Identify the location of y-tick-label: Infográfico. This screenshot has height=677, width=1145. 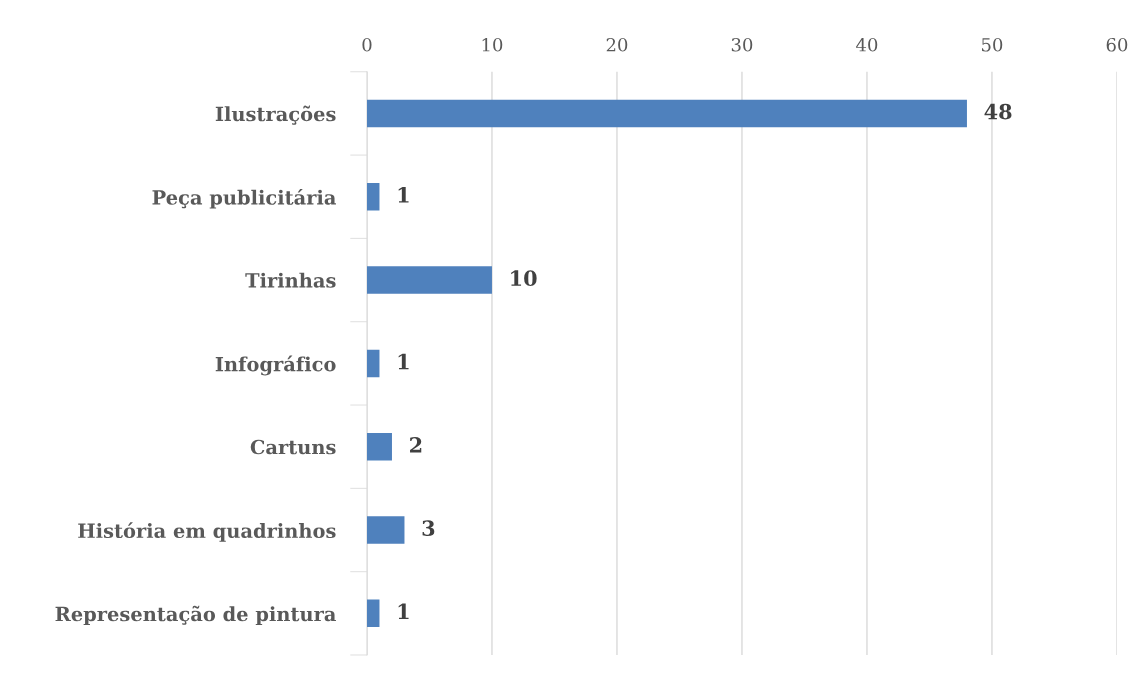
(275, 365).